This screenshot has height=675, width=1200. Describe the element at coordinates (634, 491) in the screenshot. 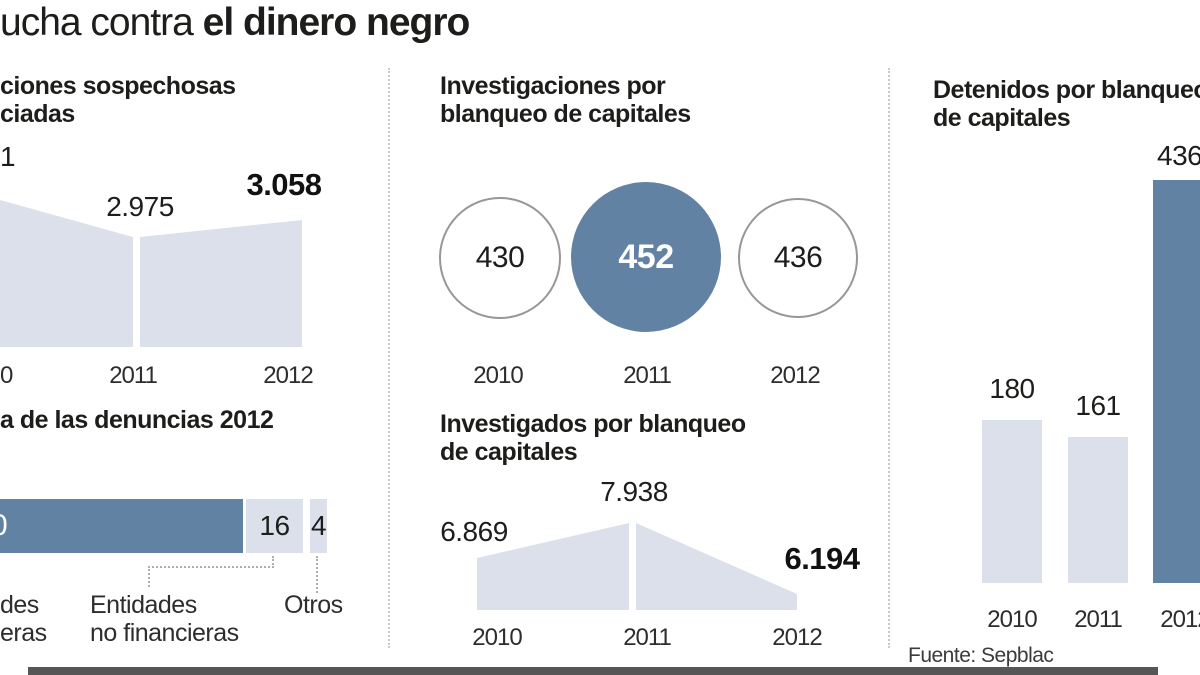

I see `investigados-value-2011: 7.938` at that location.